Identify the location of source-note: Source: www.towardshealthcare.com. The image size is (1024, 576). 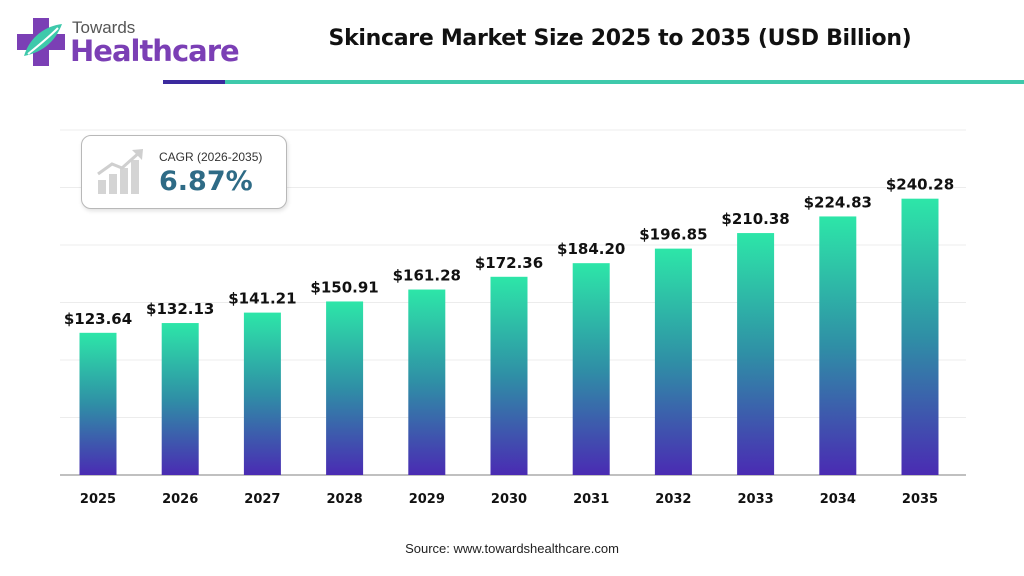
(512, 548).